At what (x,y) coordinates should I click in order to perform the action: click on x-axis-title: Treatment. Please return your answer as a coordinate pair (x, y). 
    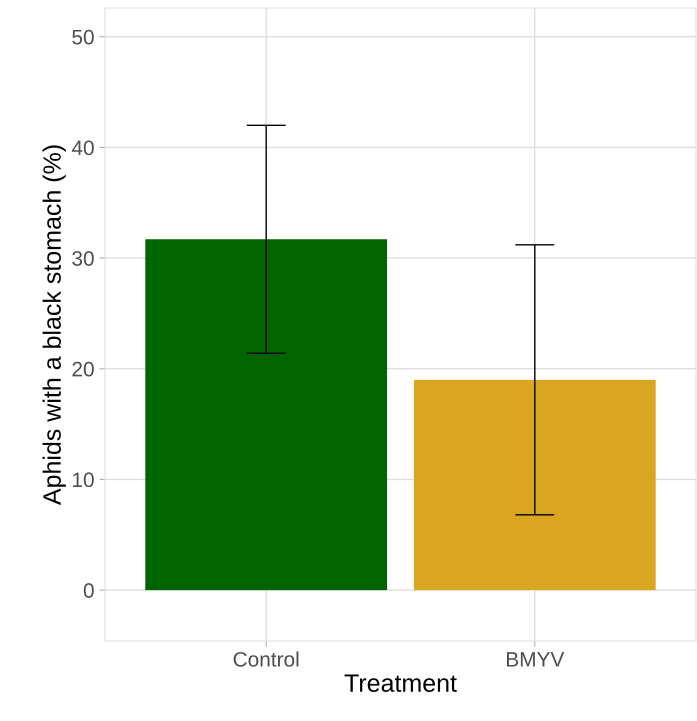
    Looking at the image, I should click on (400, 683).